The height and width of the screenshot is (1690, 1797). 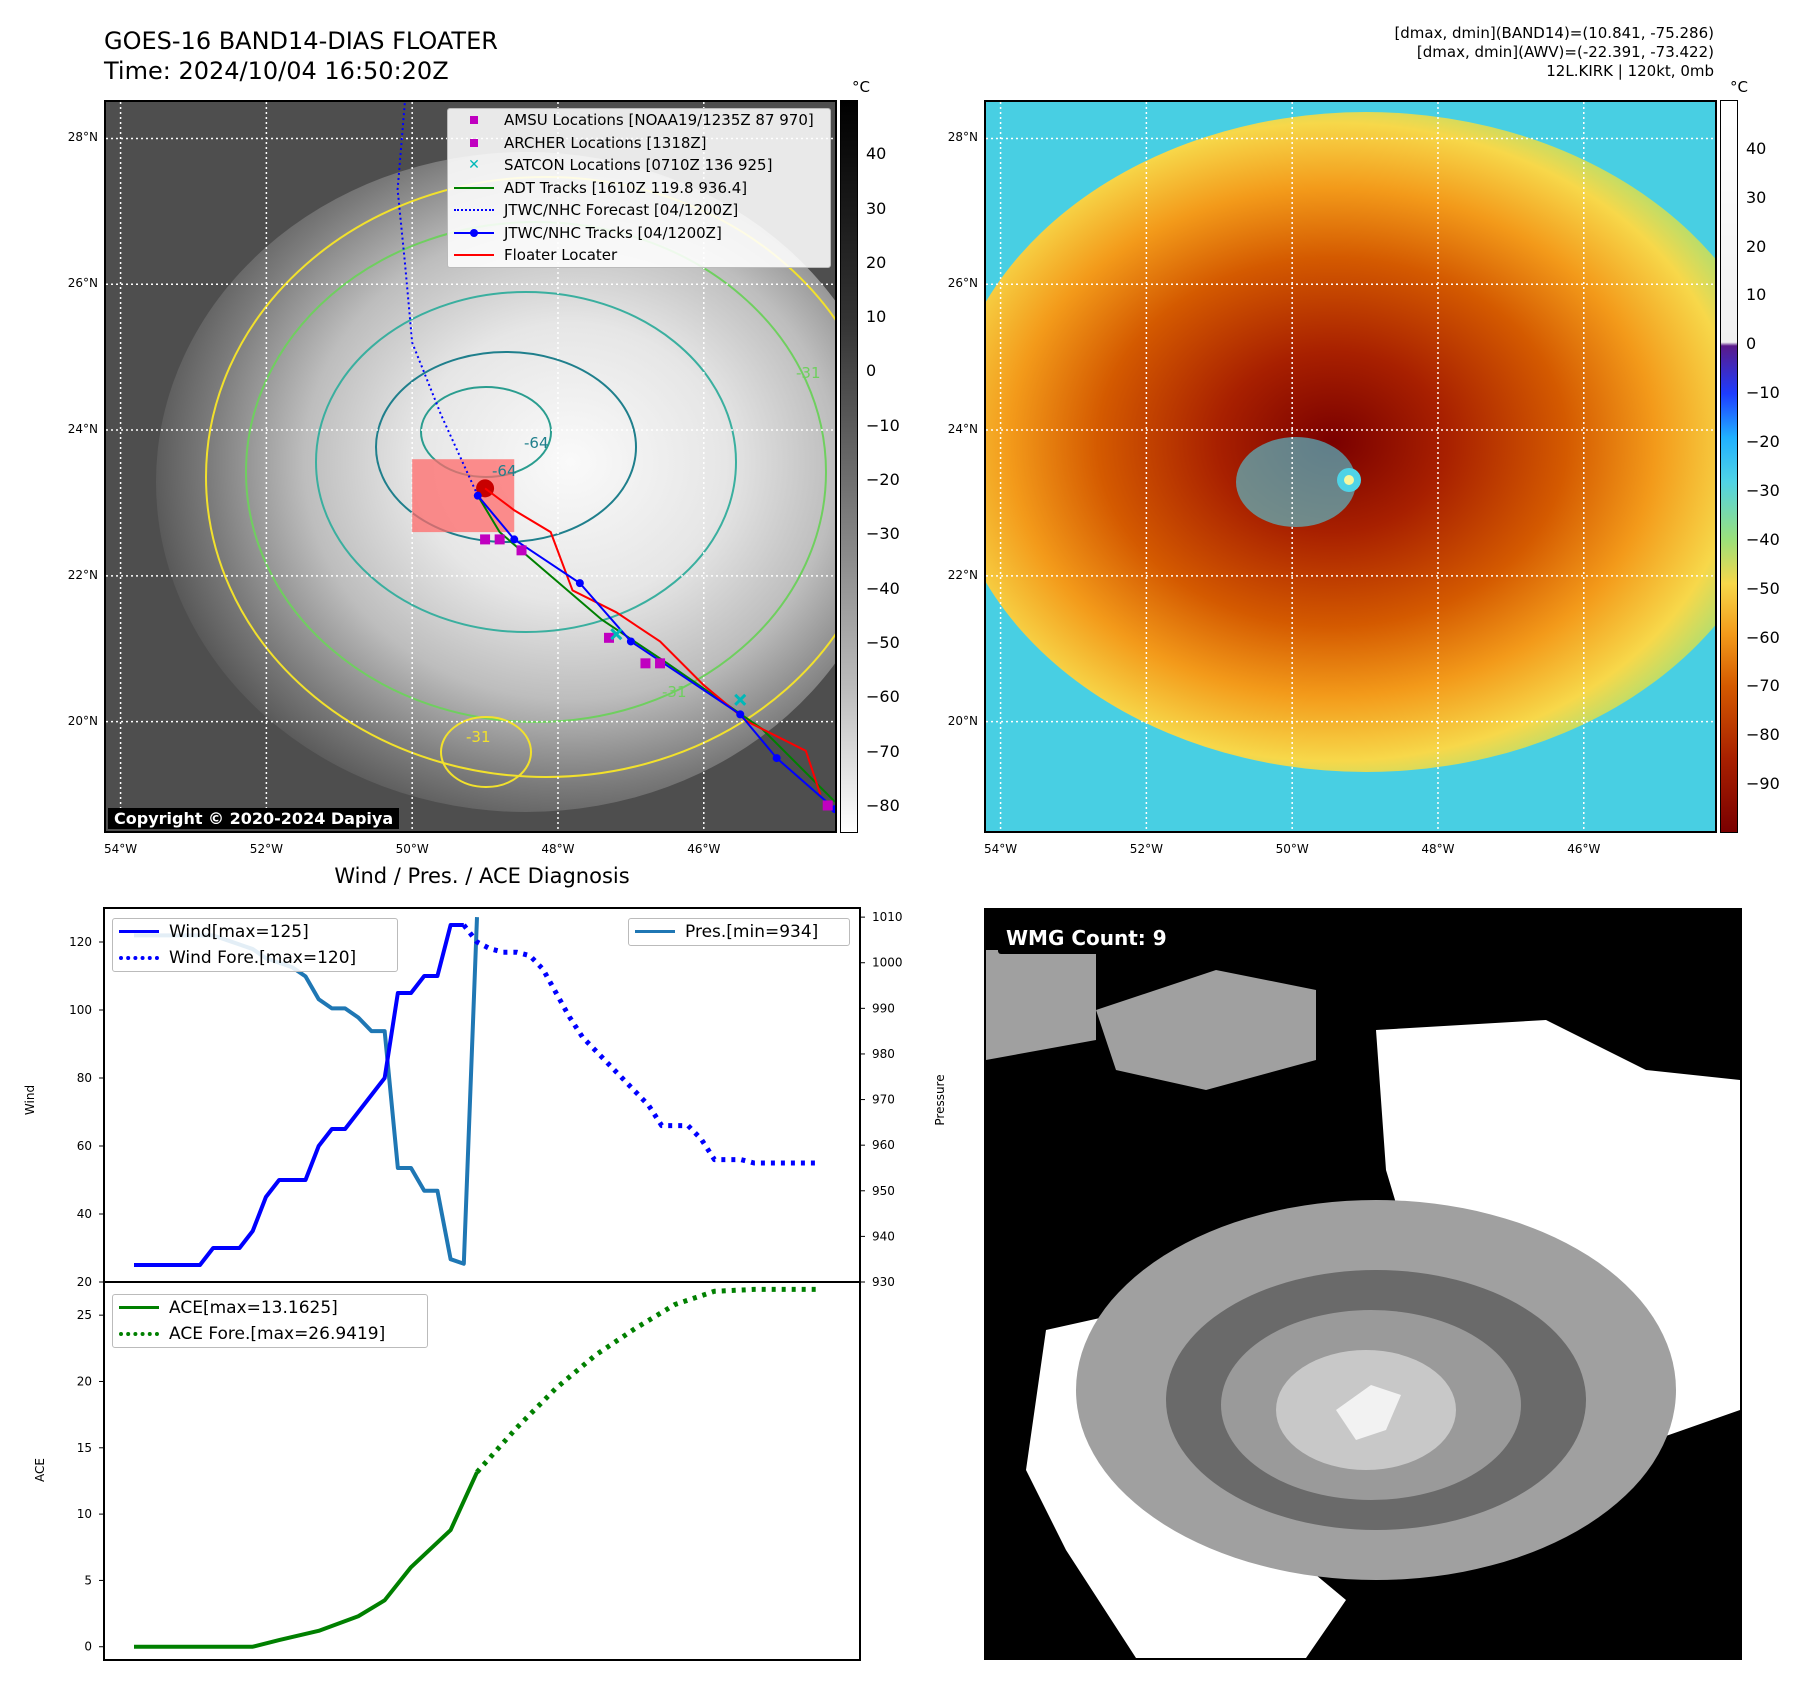 I want to click on legend-item: ADT Tracks [1610Z 119.8 936.4], so click(x=639, y=188).